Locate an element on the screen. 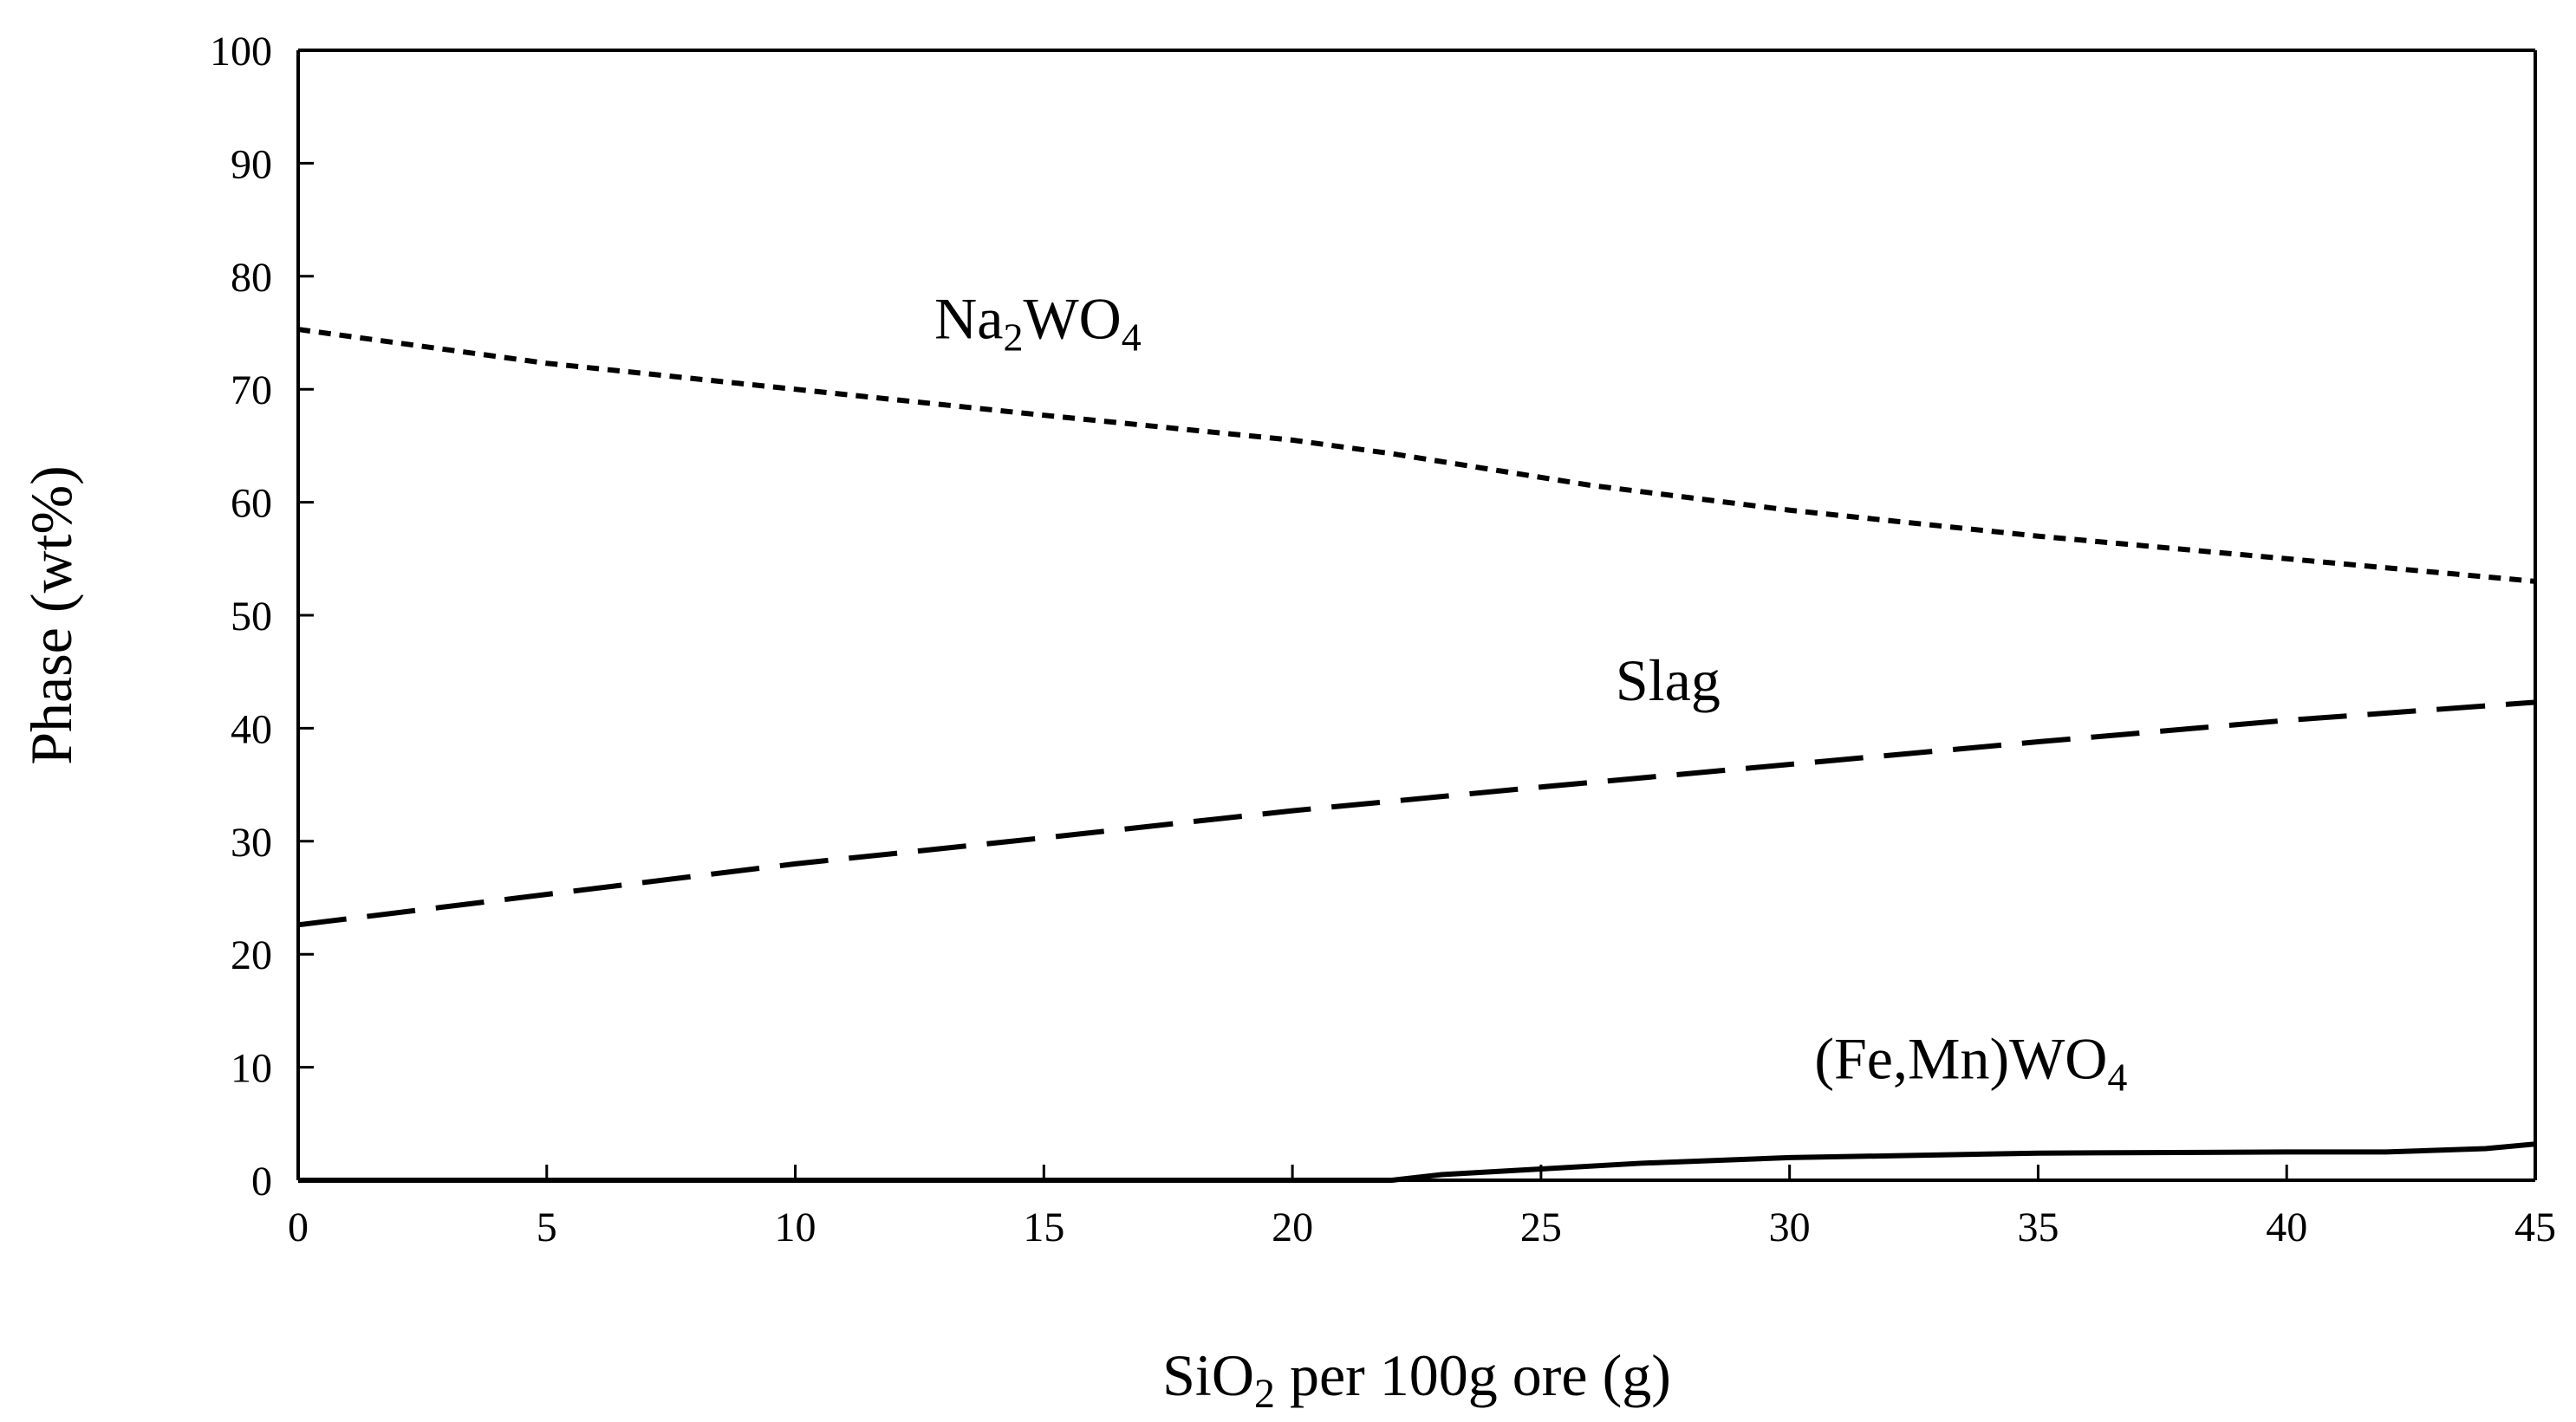 The image size is (2576, 1422). y-tick-label: 60 is located at coordinates (251, 504).